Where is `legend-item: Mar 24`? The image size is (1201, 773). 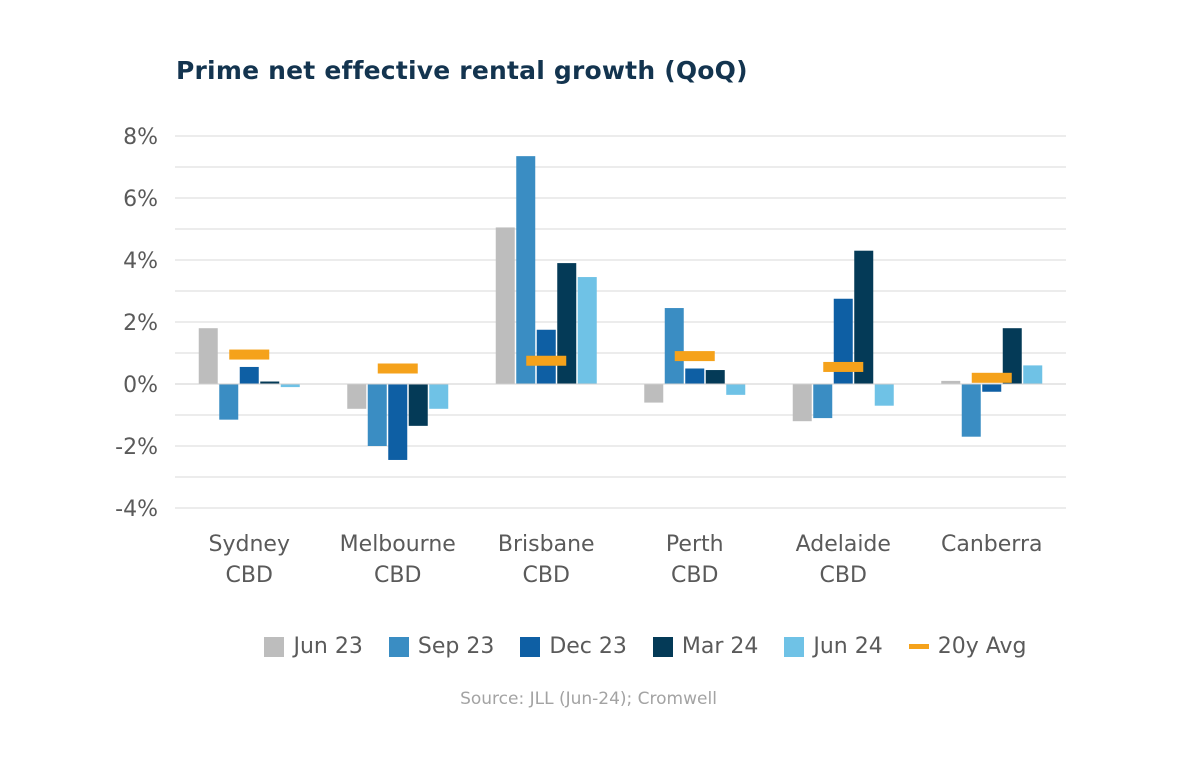 legend-item: Mar 24 is located at coordinates (705, 646).